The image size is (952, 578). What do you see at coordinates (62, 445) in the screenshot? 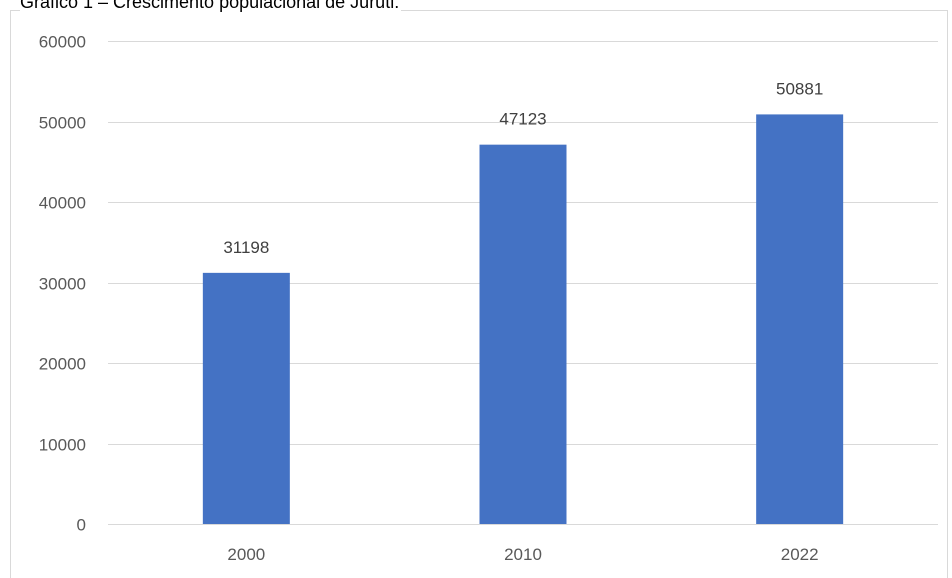
I see `y-tick-label: 10000` at bounding box center [62, 445].